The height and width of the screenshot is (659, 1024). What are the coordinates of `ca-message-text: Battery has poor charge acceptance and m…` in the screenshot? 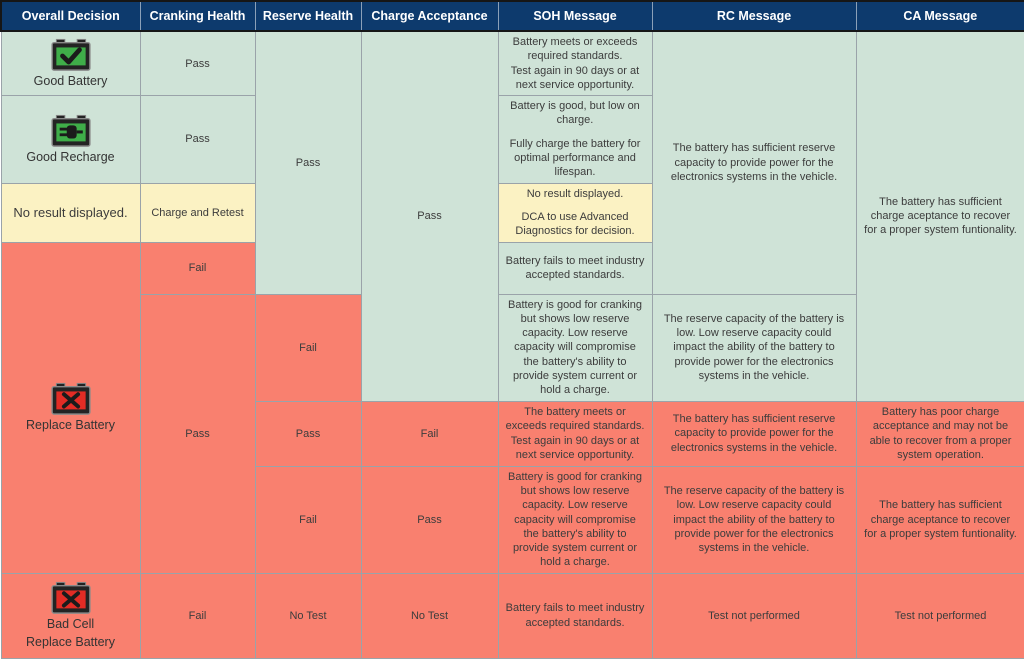 It's located at (940, 433).